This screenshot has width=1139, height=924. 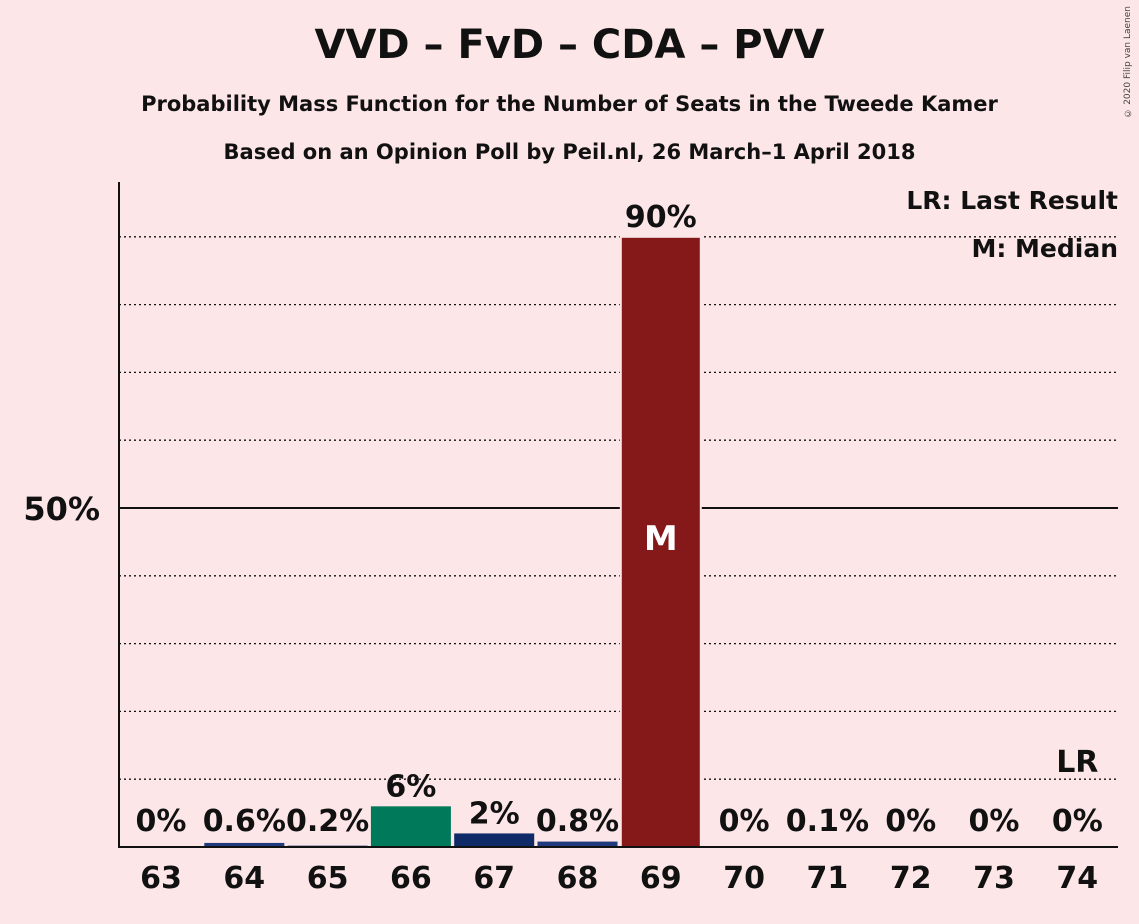 I want to click on last-result-marker: LR, so click(x=1077, y=762).